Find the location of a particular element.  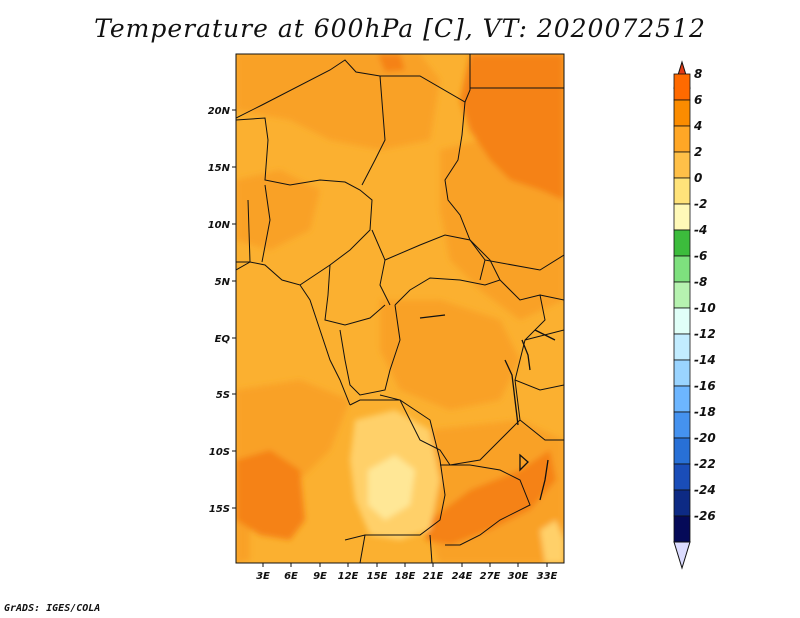

lon-axis: 3E 6E 9E 12E 15E 18E 21E 24E 27E 30E 33E is located at coordinates (407, 572).